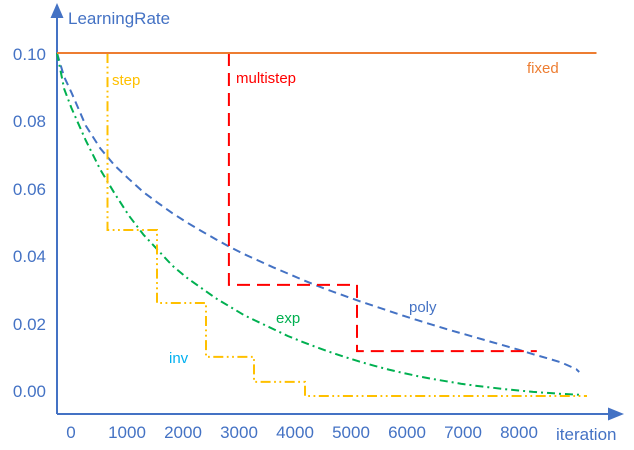  I want to click on x-tick-label: 5000, so click(351, 432).